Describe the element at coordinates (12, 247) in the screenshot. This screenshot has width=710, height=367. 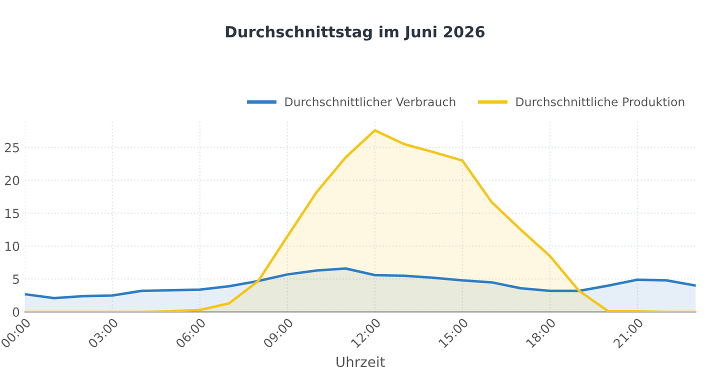
I see `y-tick-label: 10` at that location.